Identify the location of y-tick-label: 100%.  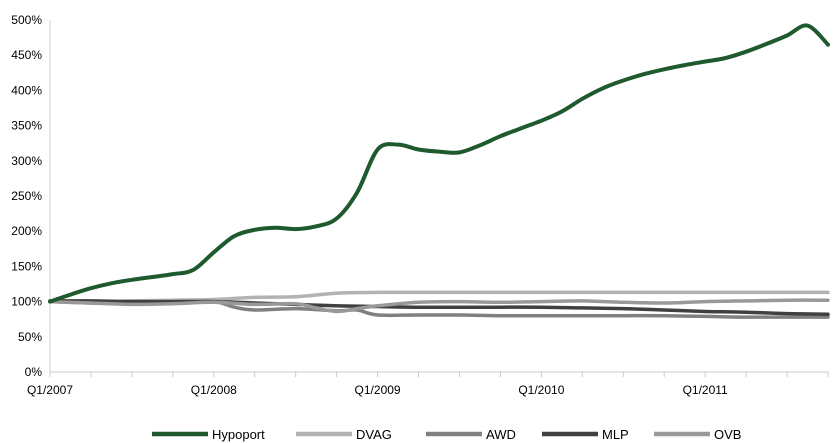
(26, 302).